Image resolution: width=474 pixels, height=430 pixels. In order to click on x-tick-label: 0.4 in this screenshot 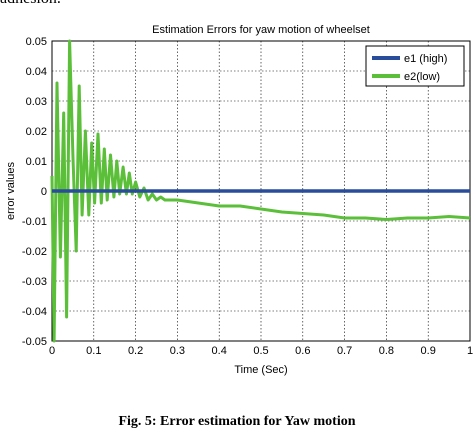, I will do `click(219, 351)`.